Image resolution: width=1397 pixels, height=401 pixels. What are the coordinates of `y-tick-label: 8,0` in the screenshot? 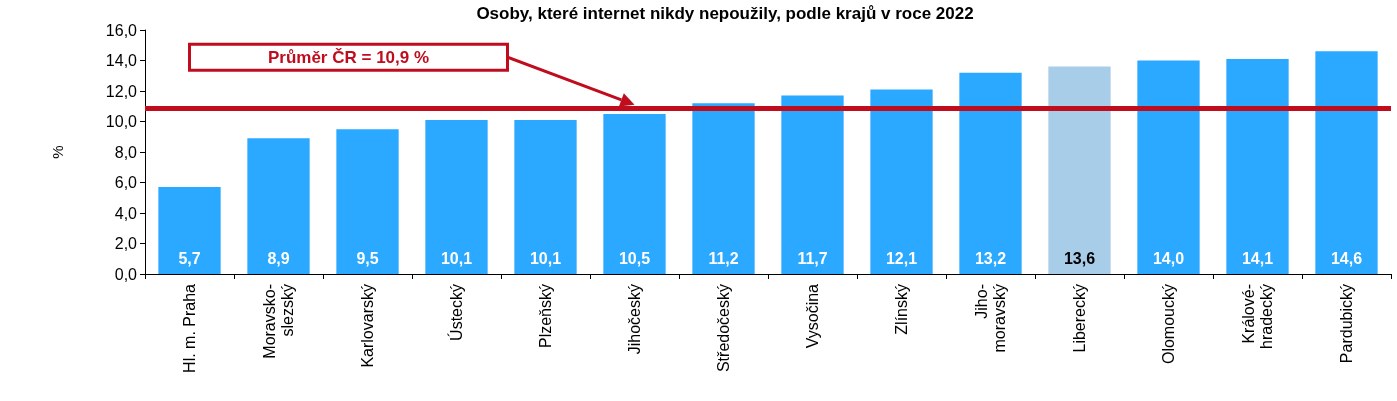 It's located at (126, 152).